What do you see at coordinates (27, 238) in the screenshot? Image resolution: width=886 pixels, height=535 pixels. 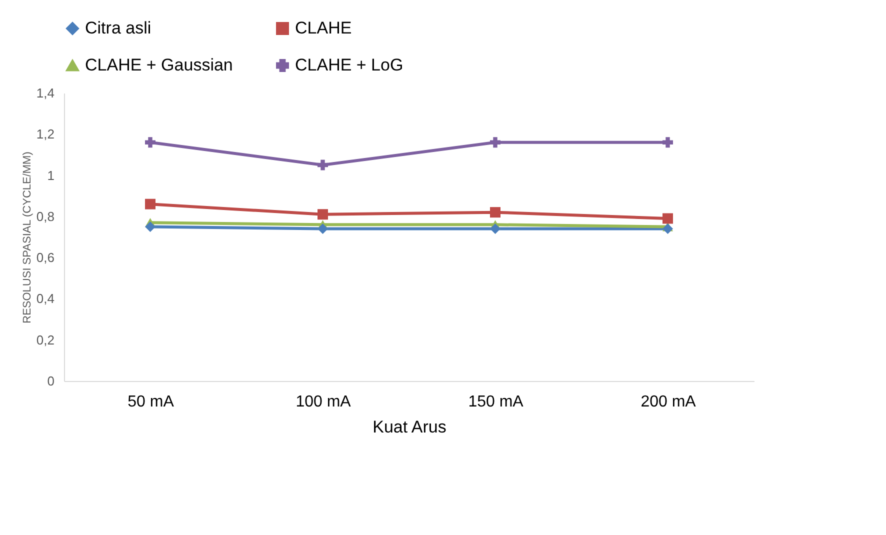 I see `y-axis-title: RESOLUSI SPASIAL (CYCLE/MM)` at bounding box center [27, 238].